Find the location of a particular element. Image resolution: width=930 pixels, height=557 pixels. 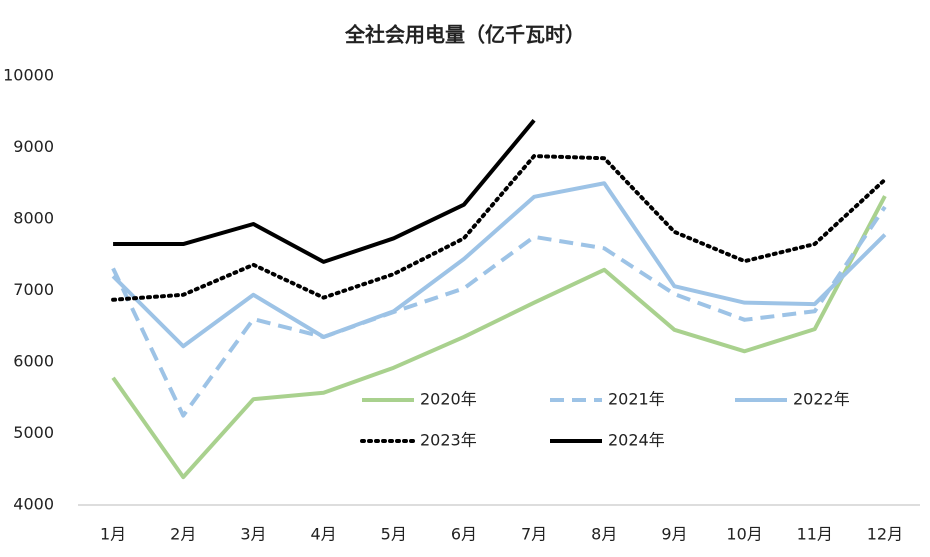

legend-label: 2020年 is located at coordinates (448, 399).